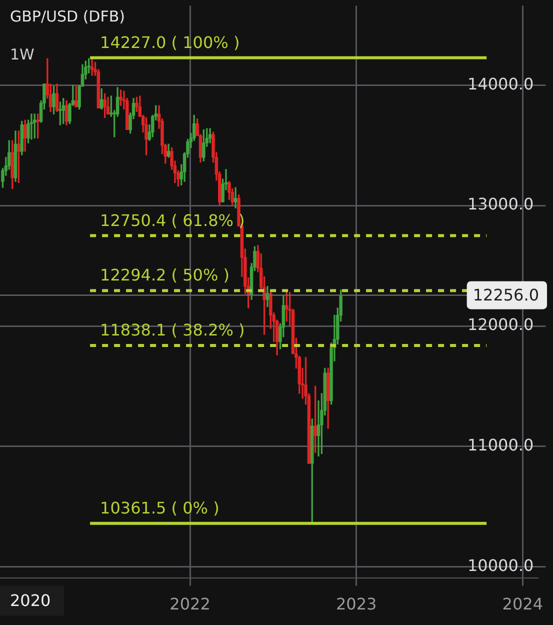 Image resolution: width=553 pixels, height=625 pixels. I want to click on ref-line-label: 12256.0, so click(506, 294).